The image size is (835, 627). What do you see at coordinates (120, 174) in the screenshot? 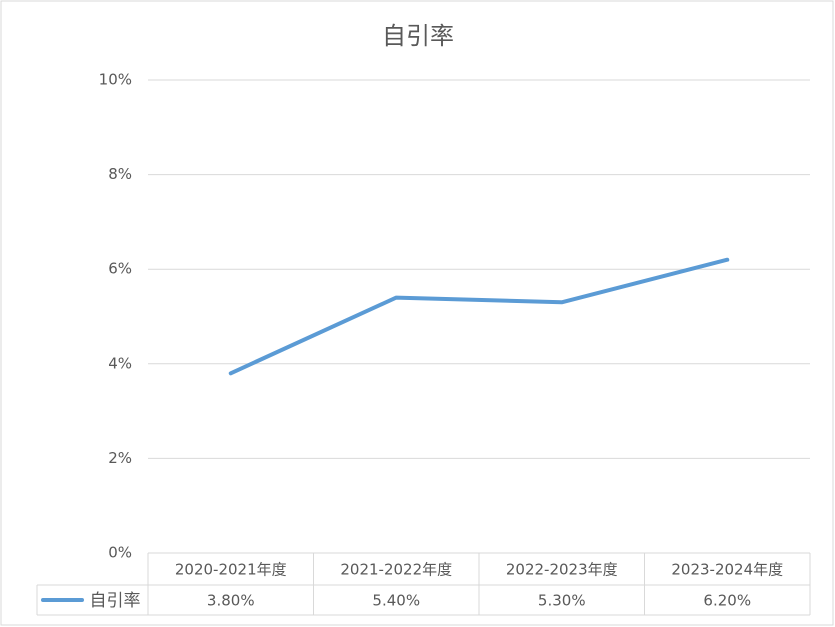
I see `y-tick-label: 8%` at bounding box center [120, 174].